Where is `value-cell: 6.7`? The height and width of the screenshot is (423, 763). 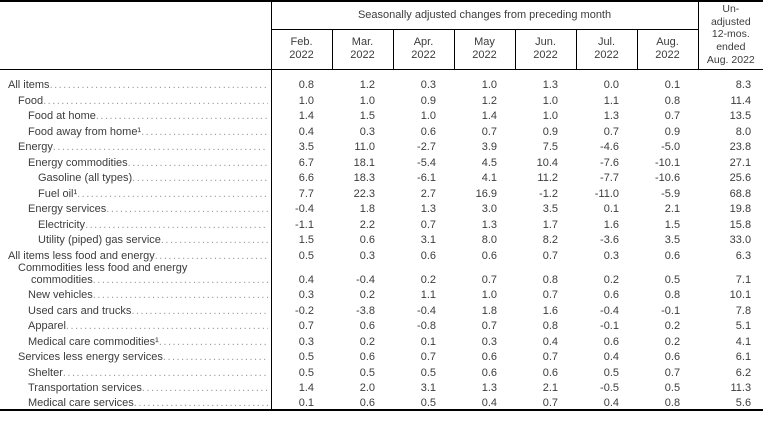
value-cell: 6.7 is located at coordinates (306, 162).